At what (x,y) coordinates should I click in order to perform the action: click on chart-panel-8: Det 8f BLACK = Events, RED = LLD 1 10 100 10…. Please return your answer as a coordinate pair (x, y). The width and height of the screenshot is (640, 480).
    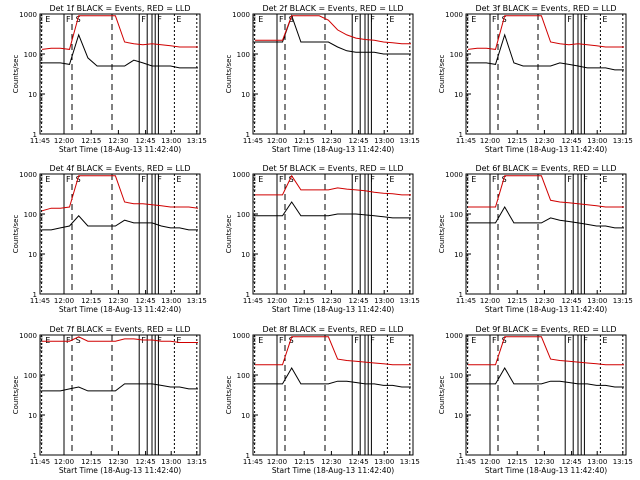
    Looking at the image, I should click on (322, 400).